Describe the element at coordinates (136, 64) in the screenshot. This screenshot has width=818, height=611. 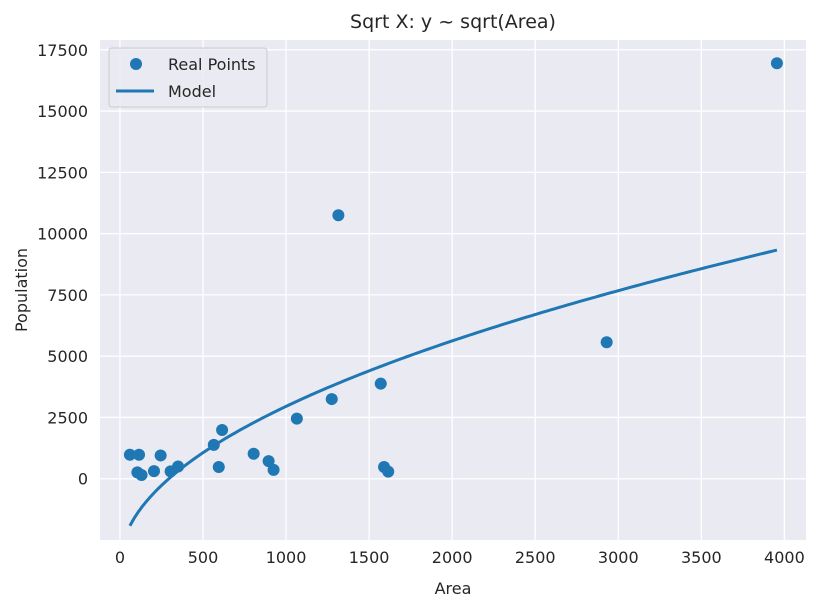
I see `legend-marker-points` at that location.